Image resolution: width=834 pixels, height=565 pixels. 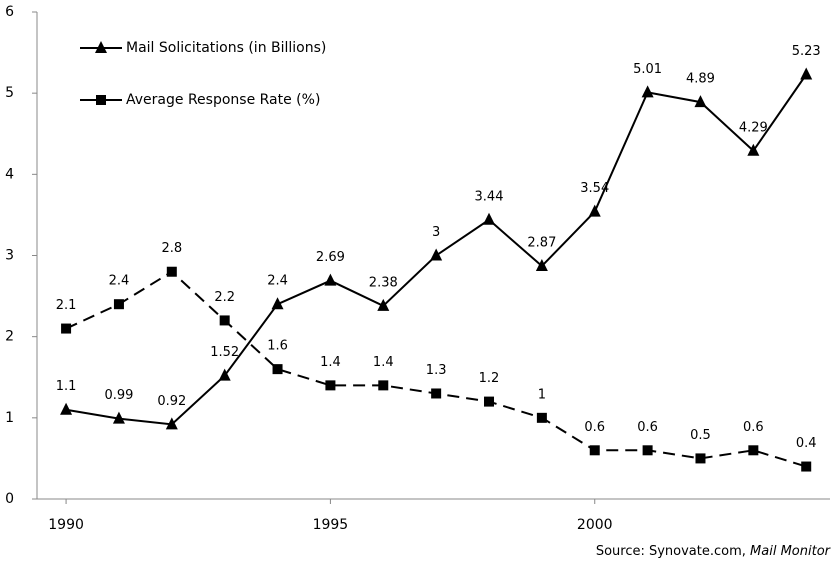 What do you see at coordinates (66, 525) in the screenshot?
I see `x-tick-label: 1990` at bounding box center [66, 525].